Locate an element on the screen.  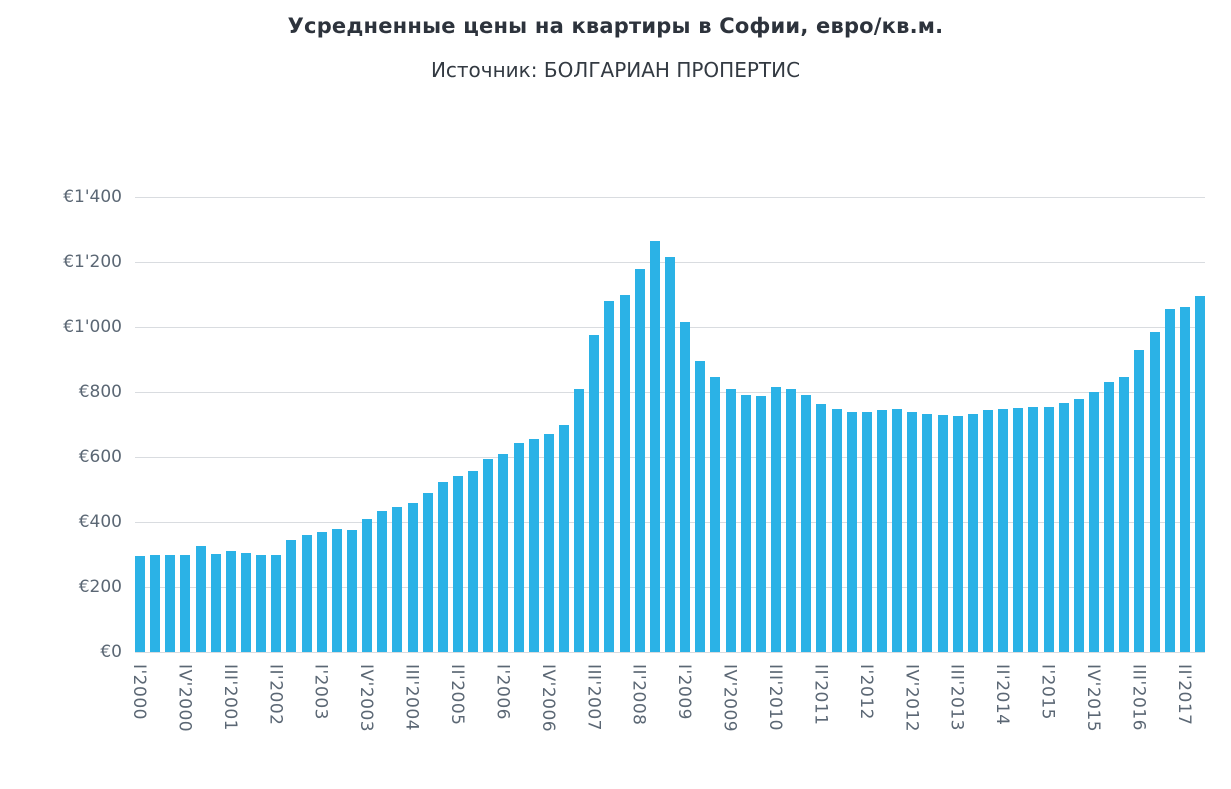
bar-III'2013 is located at coordinates (957, 533).